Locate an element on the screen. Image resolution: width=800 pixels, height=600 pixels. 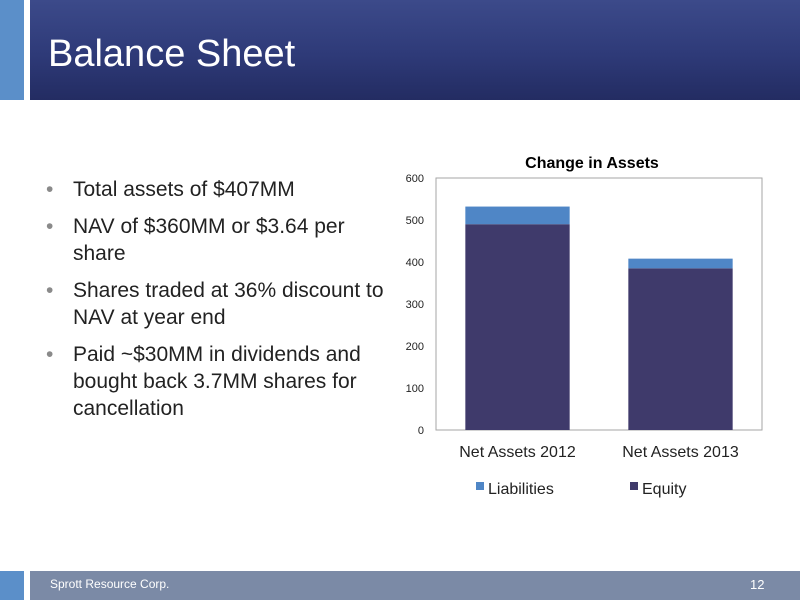
bullet-item: • NAV of $360MM or $3.64 per share is located at coordinates (216, 240).